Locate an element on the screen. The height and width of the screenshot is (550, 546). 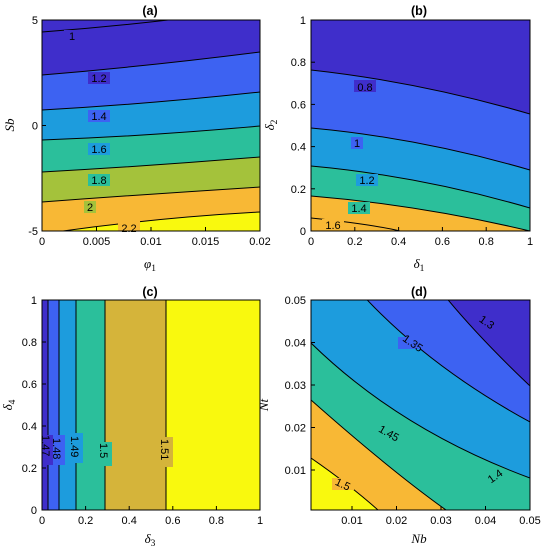
panel-c-xtick: 0.8 is located at coordinates (216, 521).